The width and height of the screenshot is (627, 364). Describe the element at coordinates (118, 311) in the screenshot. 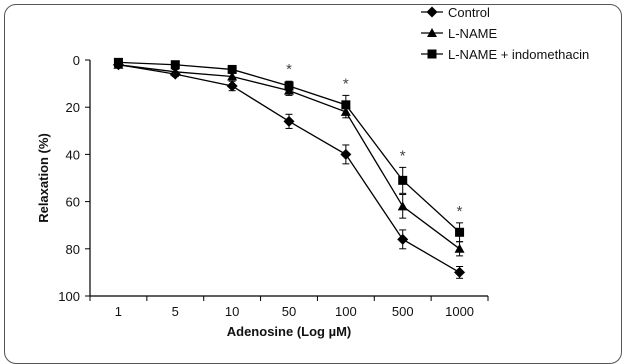

I see `x-tick-label: 1` at that location.